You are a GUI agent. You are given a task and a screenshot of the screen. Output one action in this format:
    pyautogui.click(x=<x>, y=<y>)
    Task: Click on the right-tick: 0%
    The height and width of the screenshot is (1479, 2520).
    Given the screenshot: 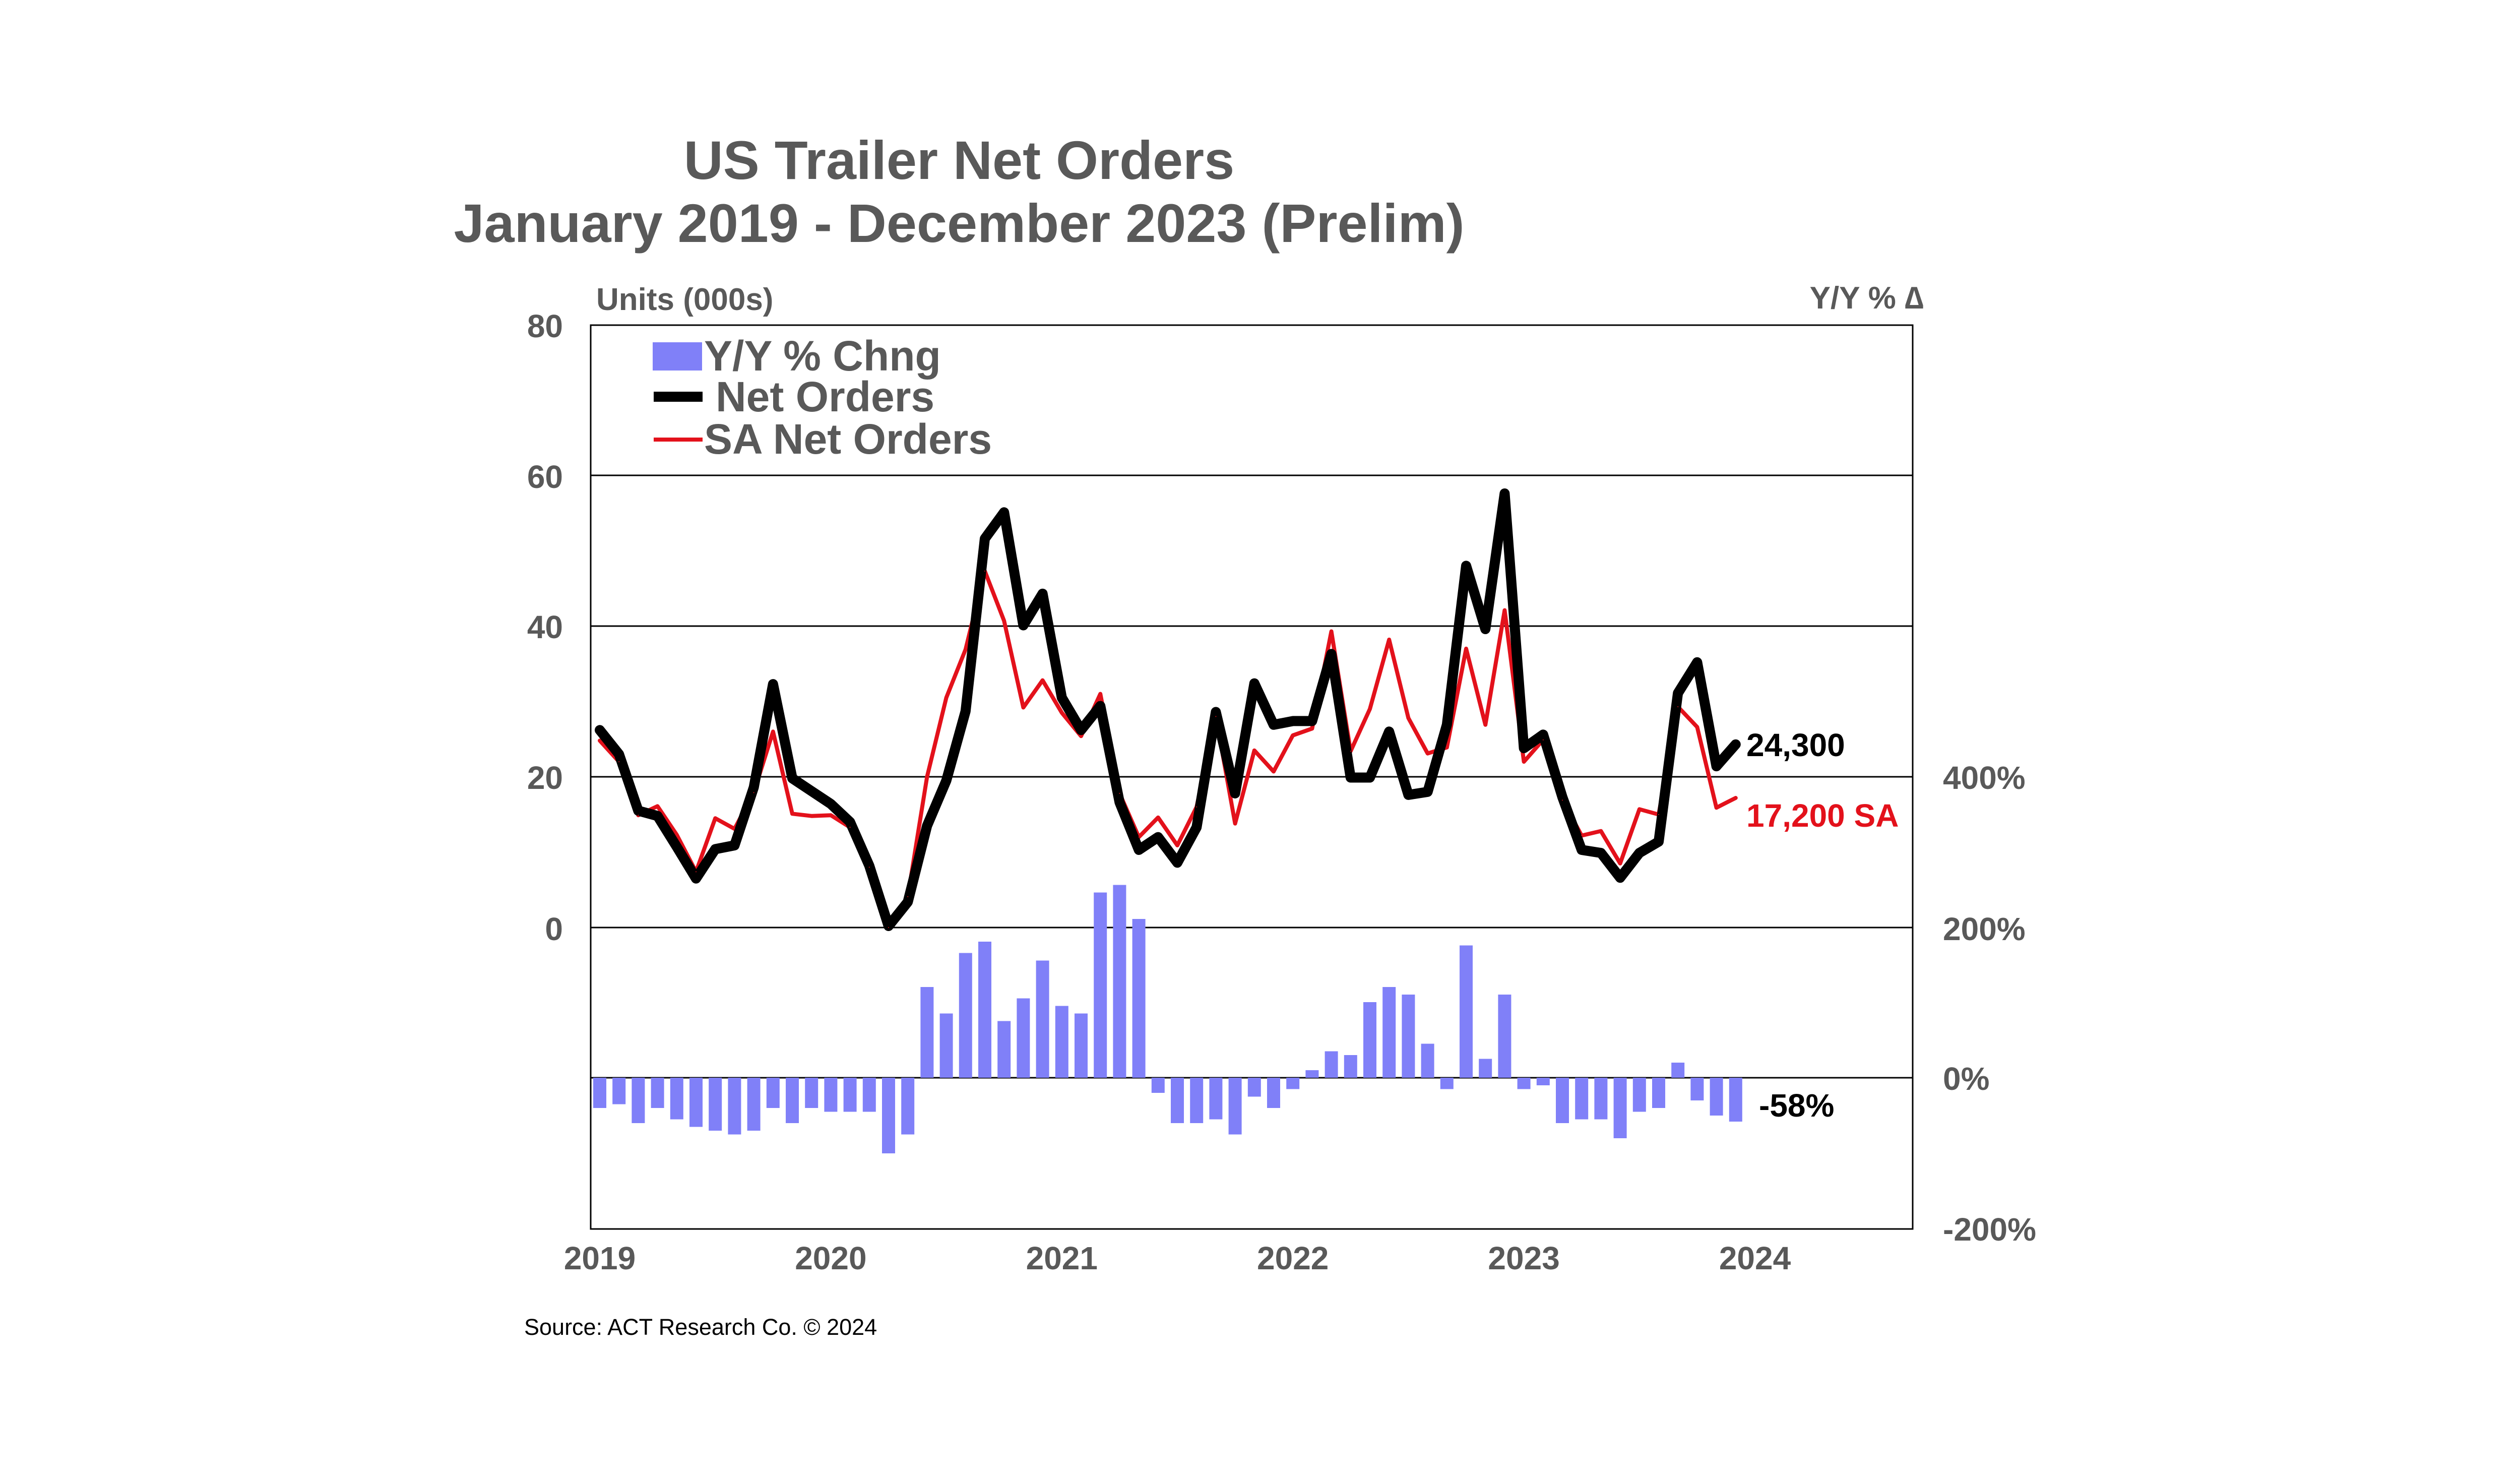 What is the action you would take?
    pyautogui.click(x=1966, y=1079)
    